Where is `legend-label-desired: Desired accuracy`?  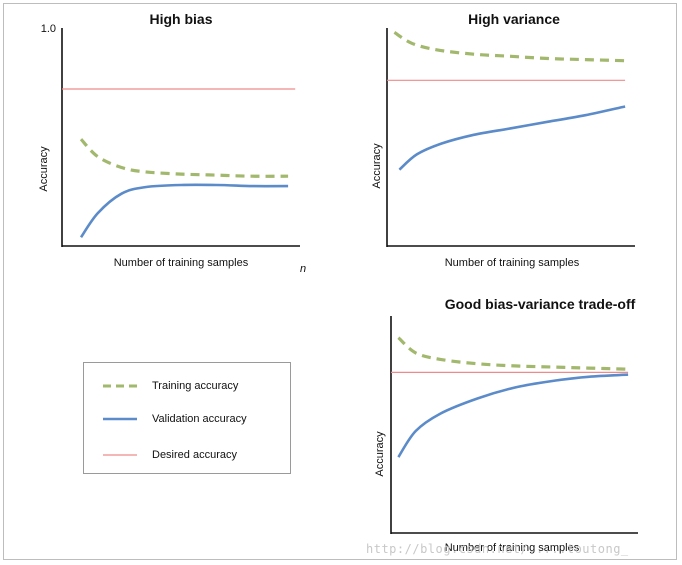
legend-label-desired: Desired accuracy is located at coordinates (194, 455).